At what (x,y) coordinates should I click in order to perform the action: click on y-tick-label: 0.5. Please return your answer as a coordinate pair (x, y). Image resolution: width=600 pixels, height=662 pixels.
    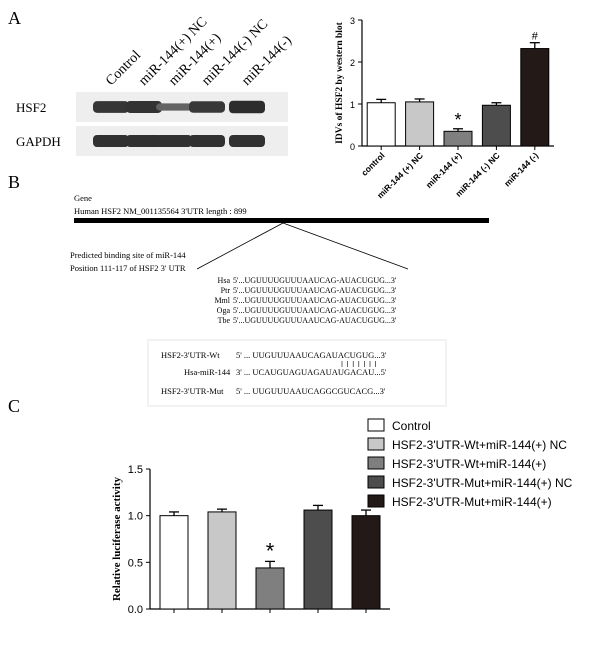
    Looking at the image, I should click on (135, 563).